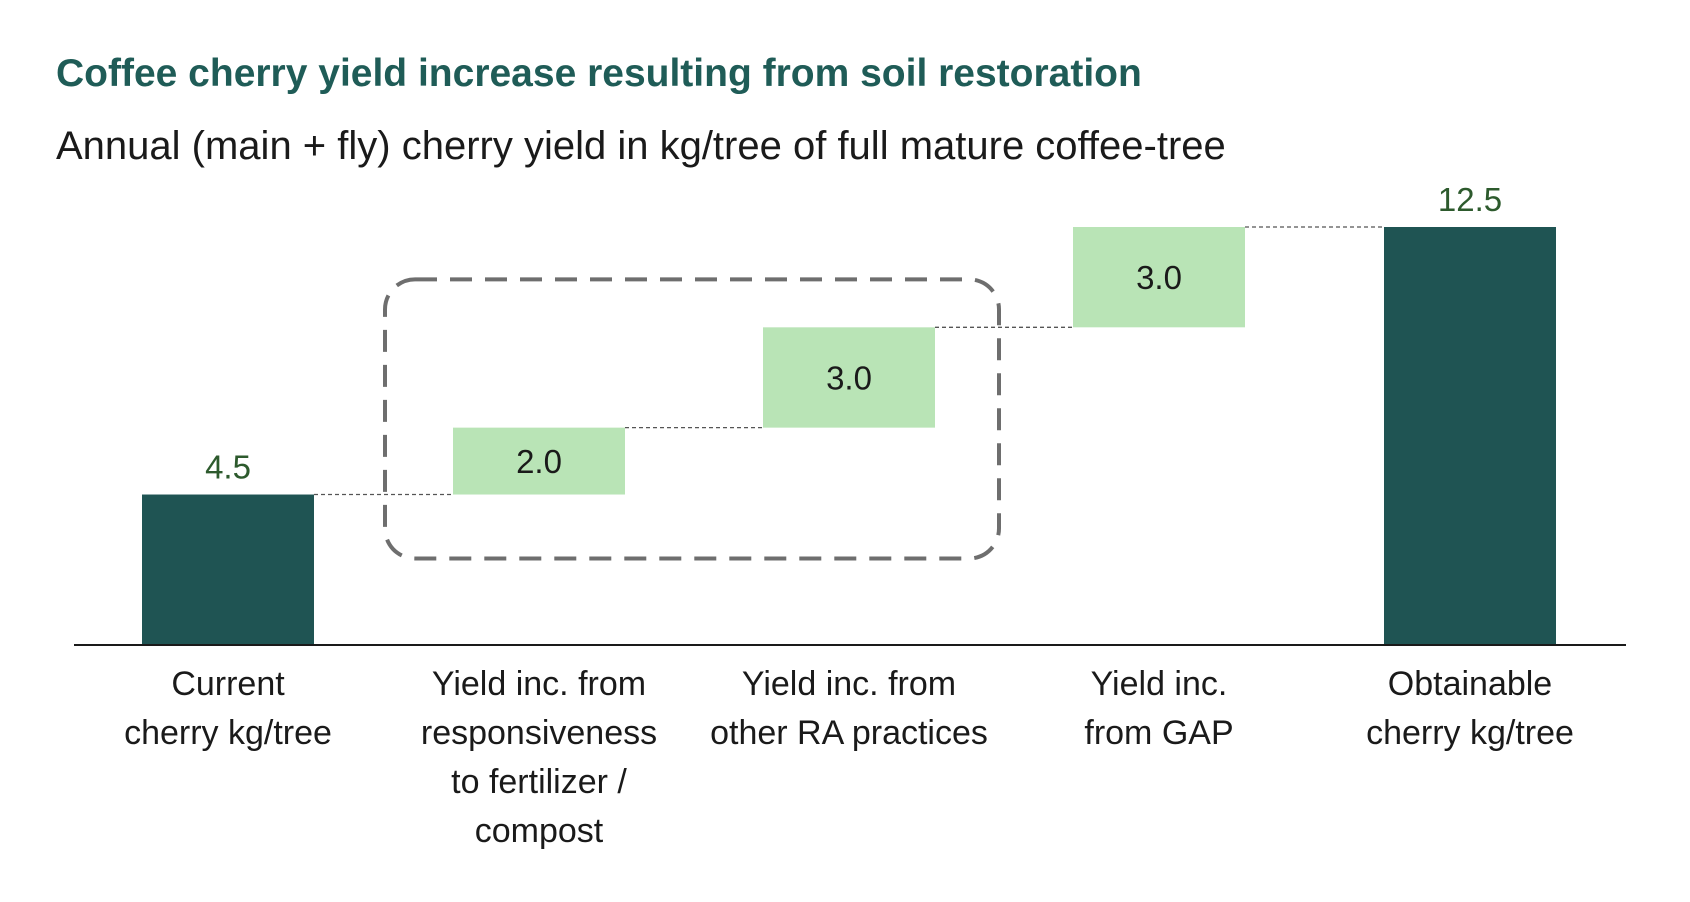  I want to click on category-label-4: Yield inc. from GAP, so click(1159, 708).